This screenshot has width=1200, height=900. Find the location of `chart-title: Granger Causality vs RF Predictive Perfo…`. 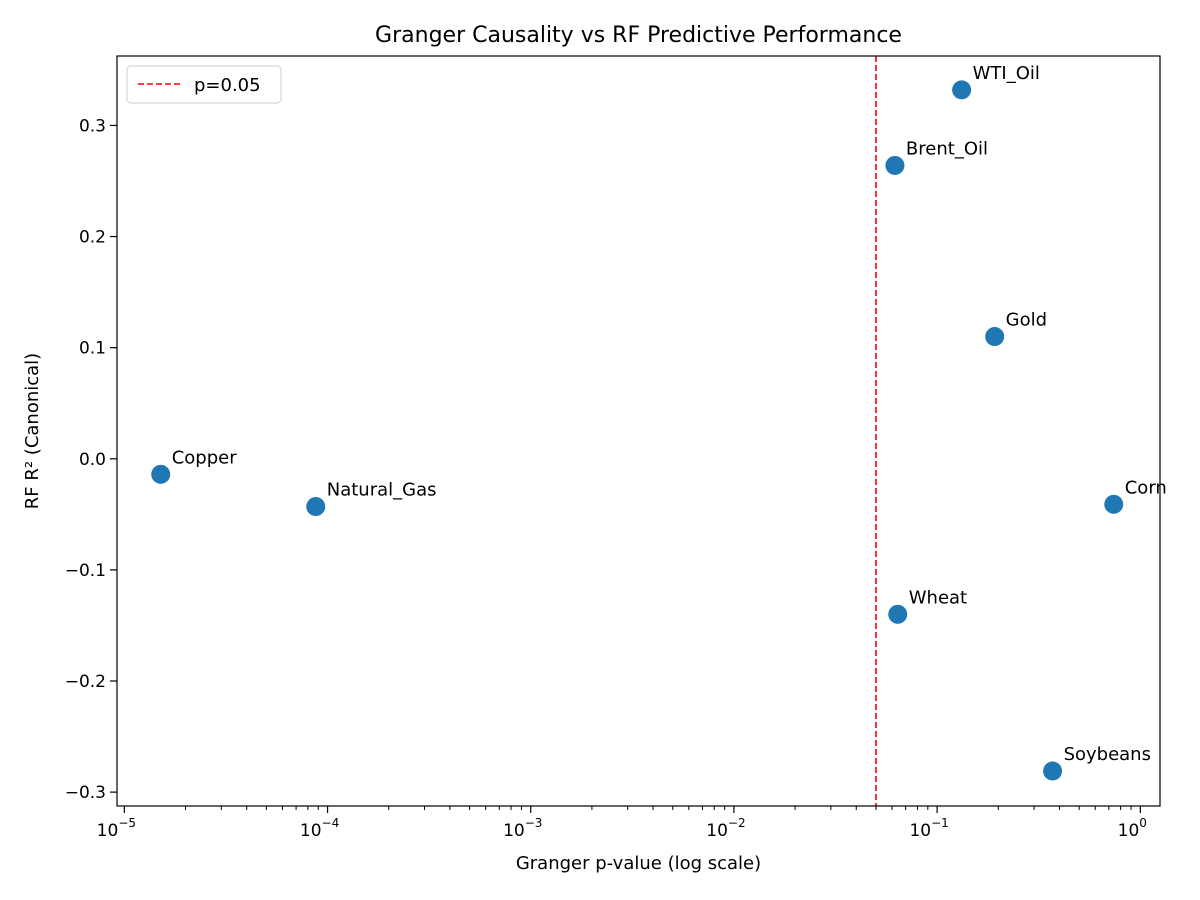

chart-title: Granger Causality vs RF Predictive Perfo… is located at coordinates (638, 35).